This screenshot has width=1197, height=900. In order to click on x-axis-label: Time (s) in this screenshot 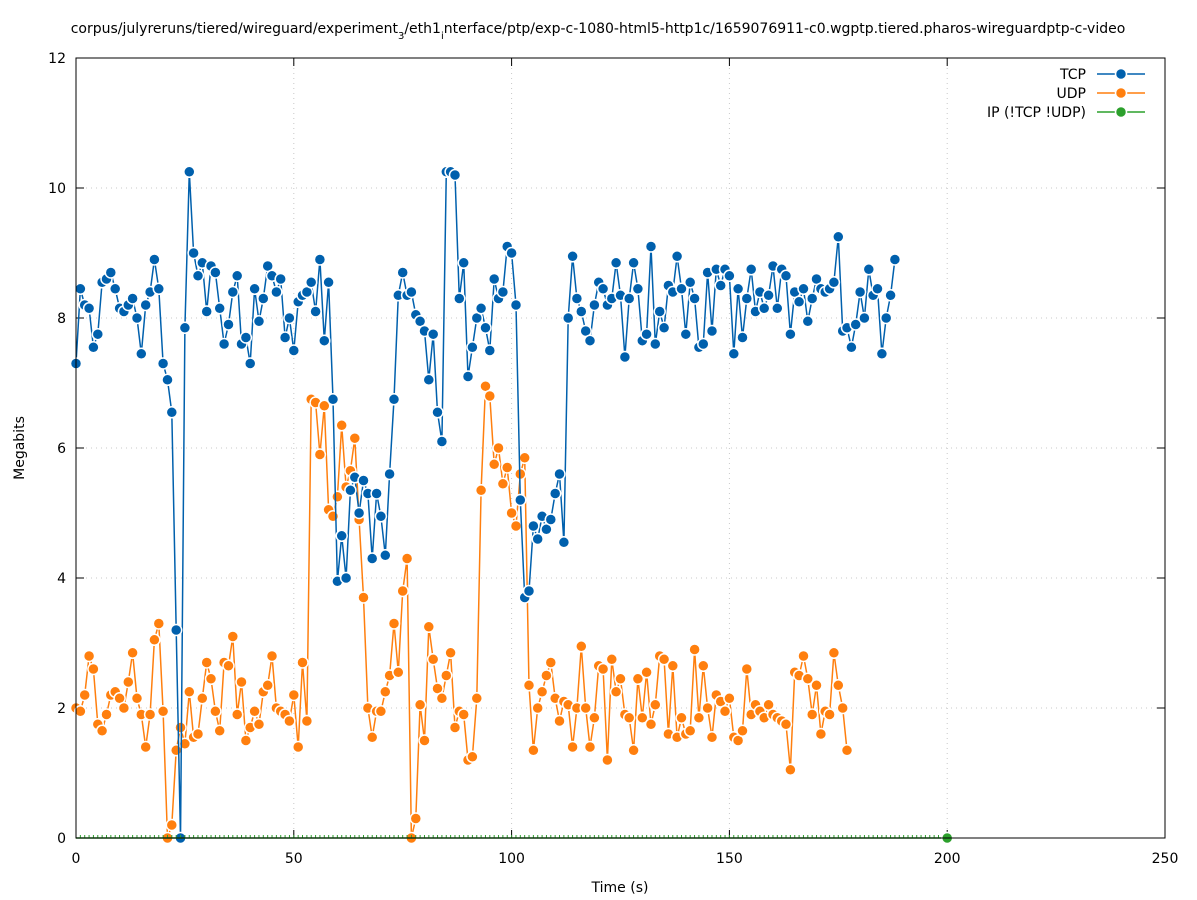, I will do `click(620, 888)`.